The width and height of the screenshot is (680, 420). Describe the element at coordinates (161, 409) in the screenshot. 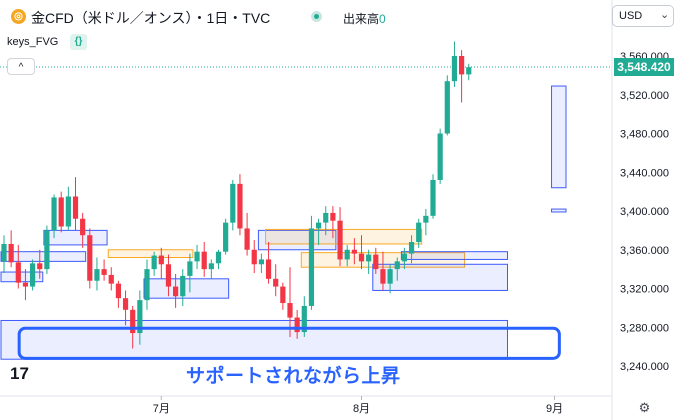

I see `time-tick-label: 7月` at that location.